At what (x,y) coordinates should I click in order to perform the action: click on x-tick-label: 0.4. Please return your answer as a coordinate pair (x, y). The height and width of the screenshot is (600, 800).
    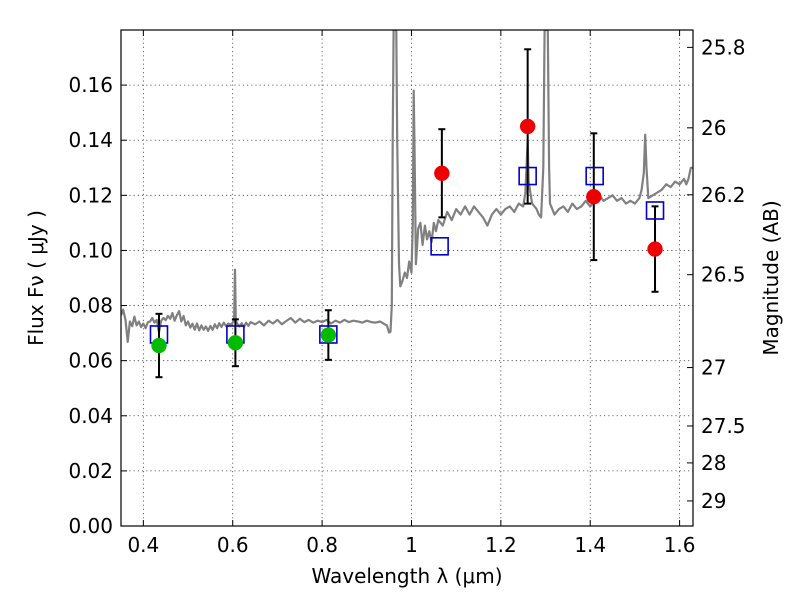
    Looking at the image, I should click on (143, 545).